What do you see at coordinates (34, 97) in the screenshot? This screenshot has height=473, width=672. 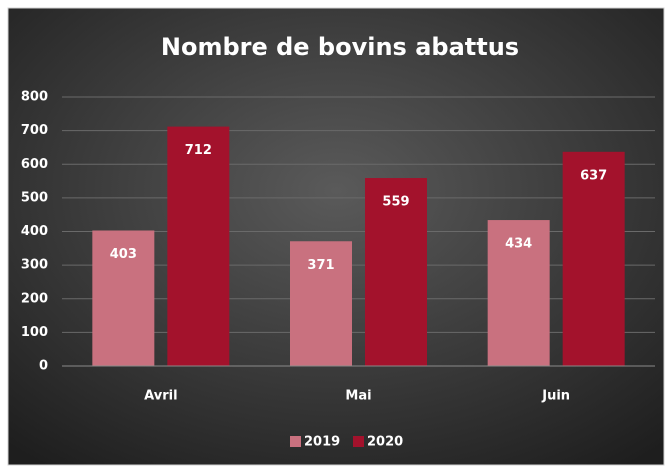 I see `y-tick-label: 800` at bounding box center [34, 97].